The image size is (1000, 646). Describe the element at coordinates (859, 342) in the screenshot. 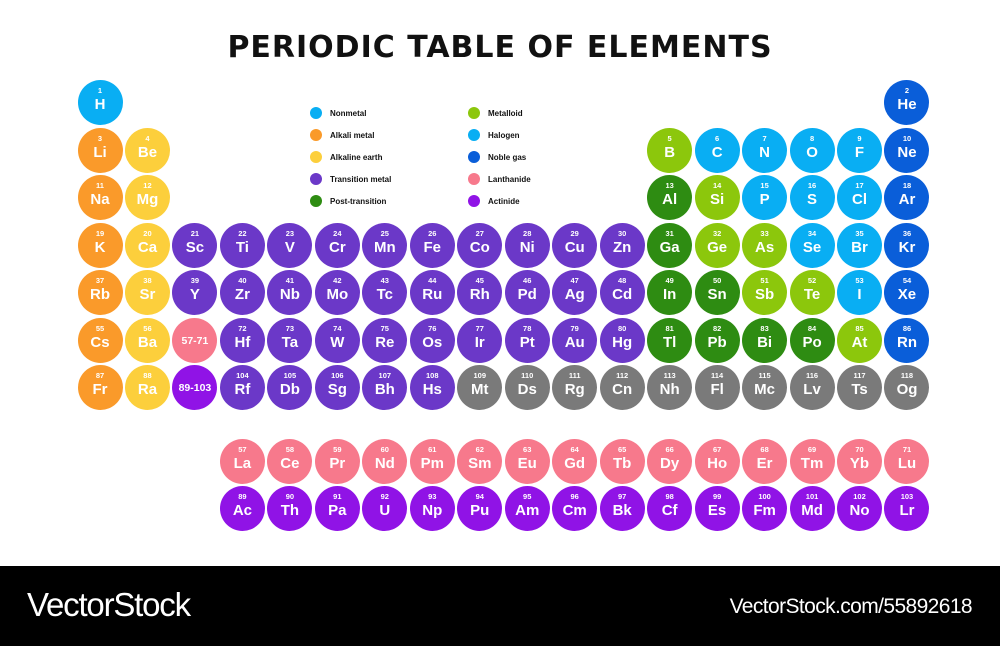

I see `element-symbol: At` at that location.